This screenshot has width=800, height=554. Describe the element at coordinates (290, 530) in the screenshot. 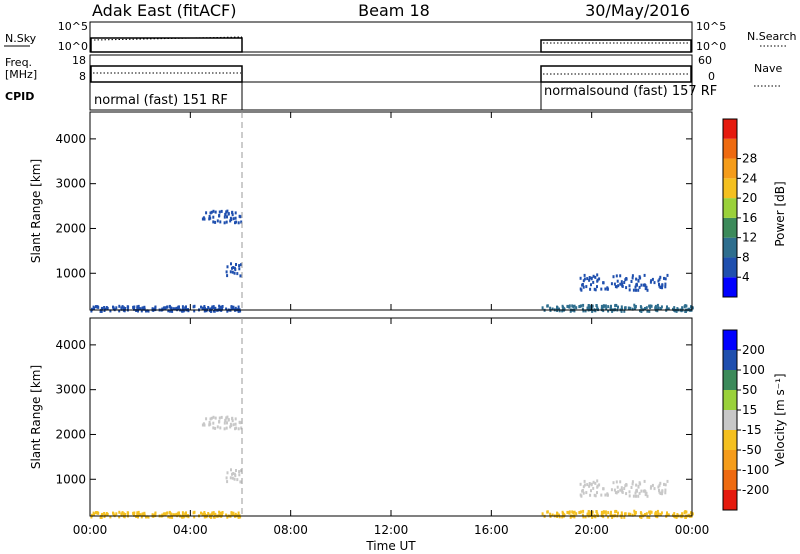

I see `x-tick-label: 08:00` at that location.